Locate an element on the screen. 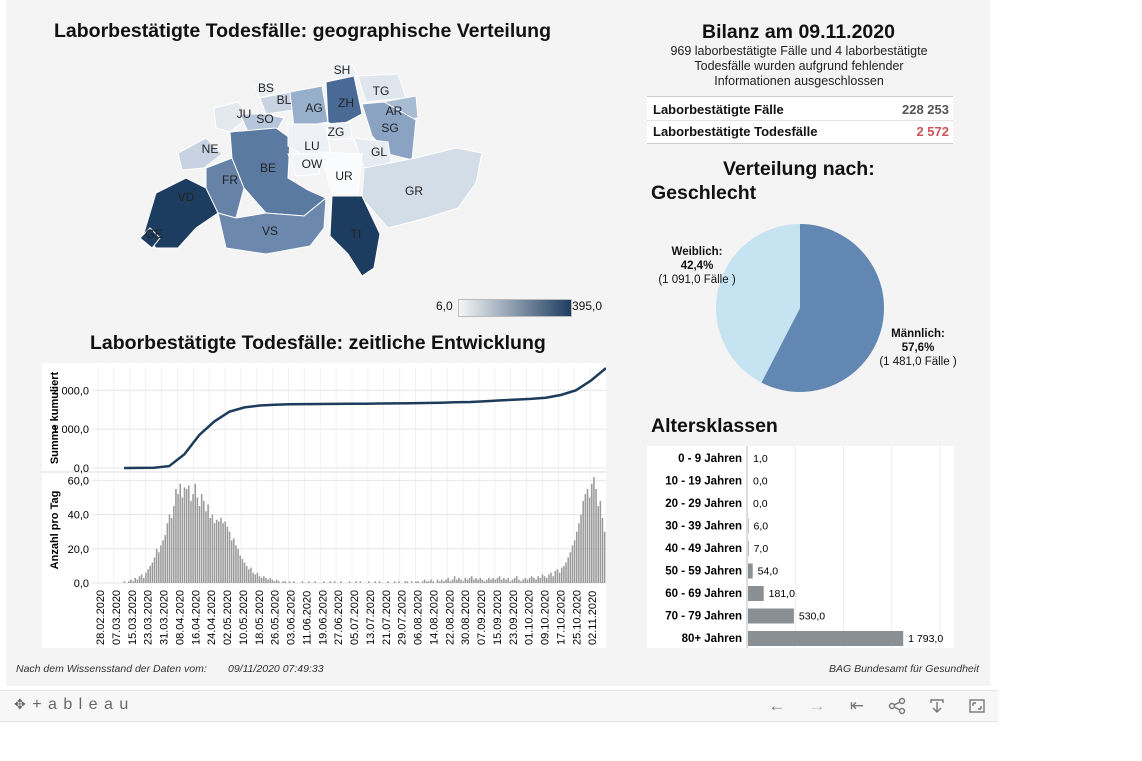 The height and width of the screenshot is (761, 1142). download-icon is located at coordinates (937, 706).